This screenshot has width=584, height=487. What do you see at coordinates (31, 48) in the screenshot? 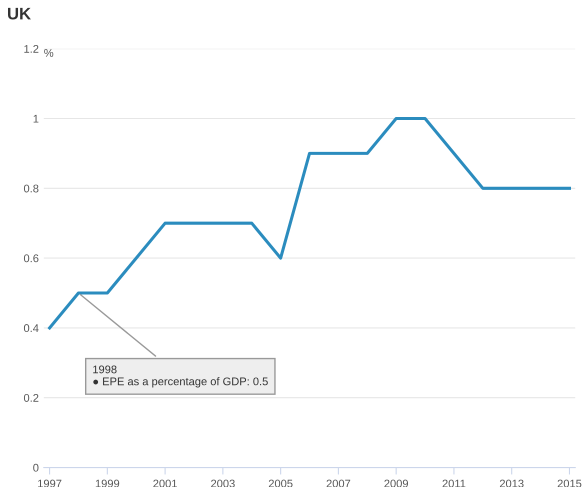
I see `y-tick-label: 1.2` at bounding box center [31, 48].